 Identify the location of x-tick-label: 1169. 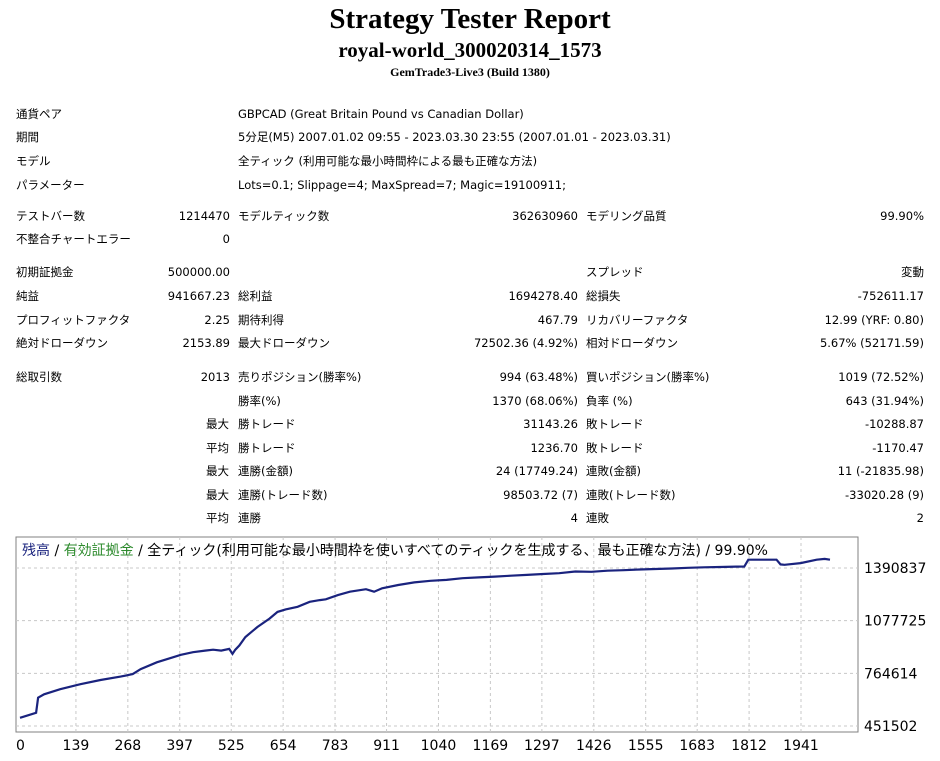
(491, 746).